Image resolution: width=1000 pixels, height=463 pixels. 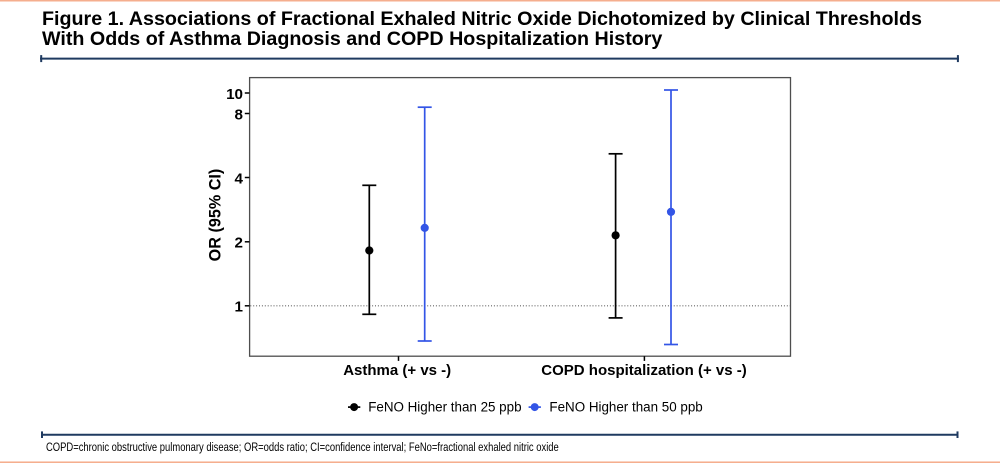 What do you see at coordinates (239, 307) in the screenshot?
I see `svg-text: 1` at bounding box center [239, 307].